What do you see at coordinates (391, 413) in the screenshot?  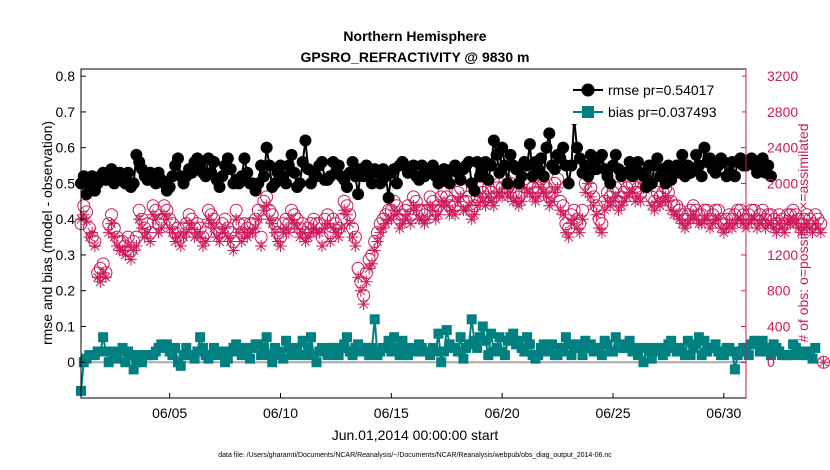 I see `x-tick-label: 06/15` at bounding box center [391, 413].